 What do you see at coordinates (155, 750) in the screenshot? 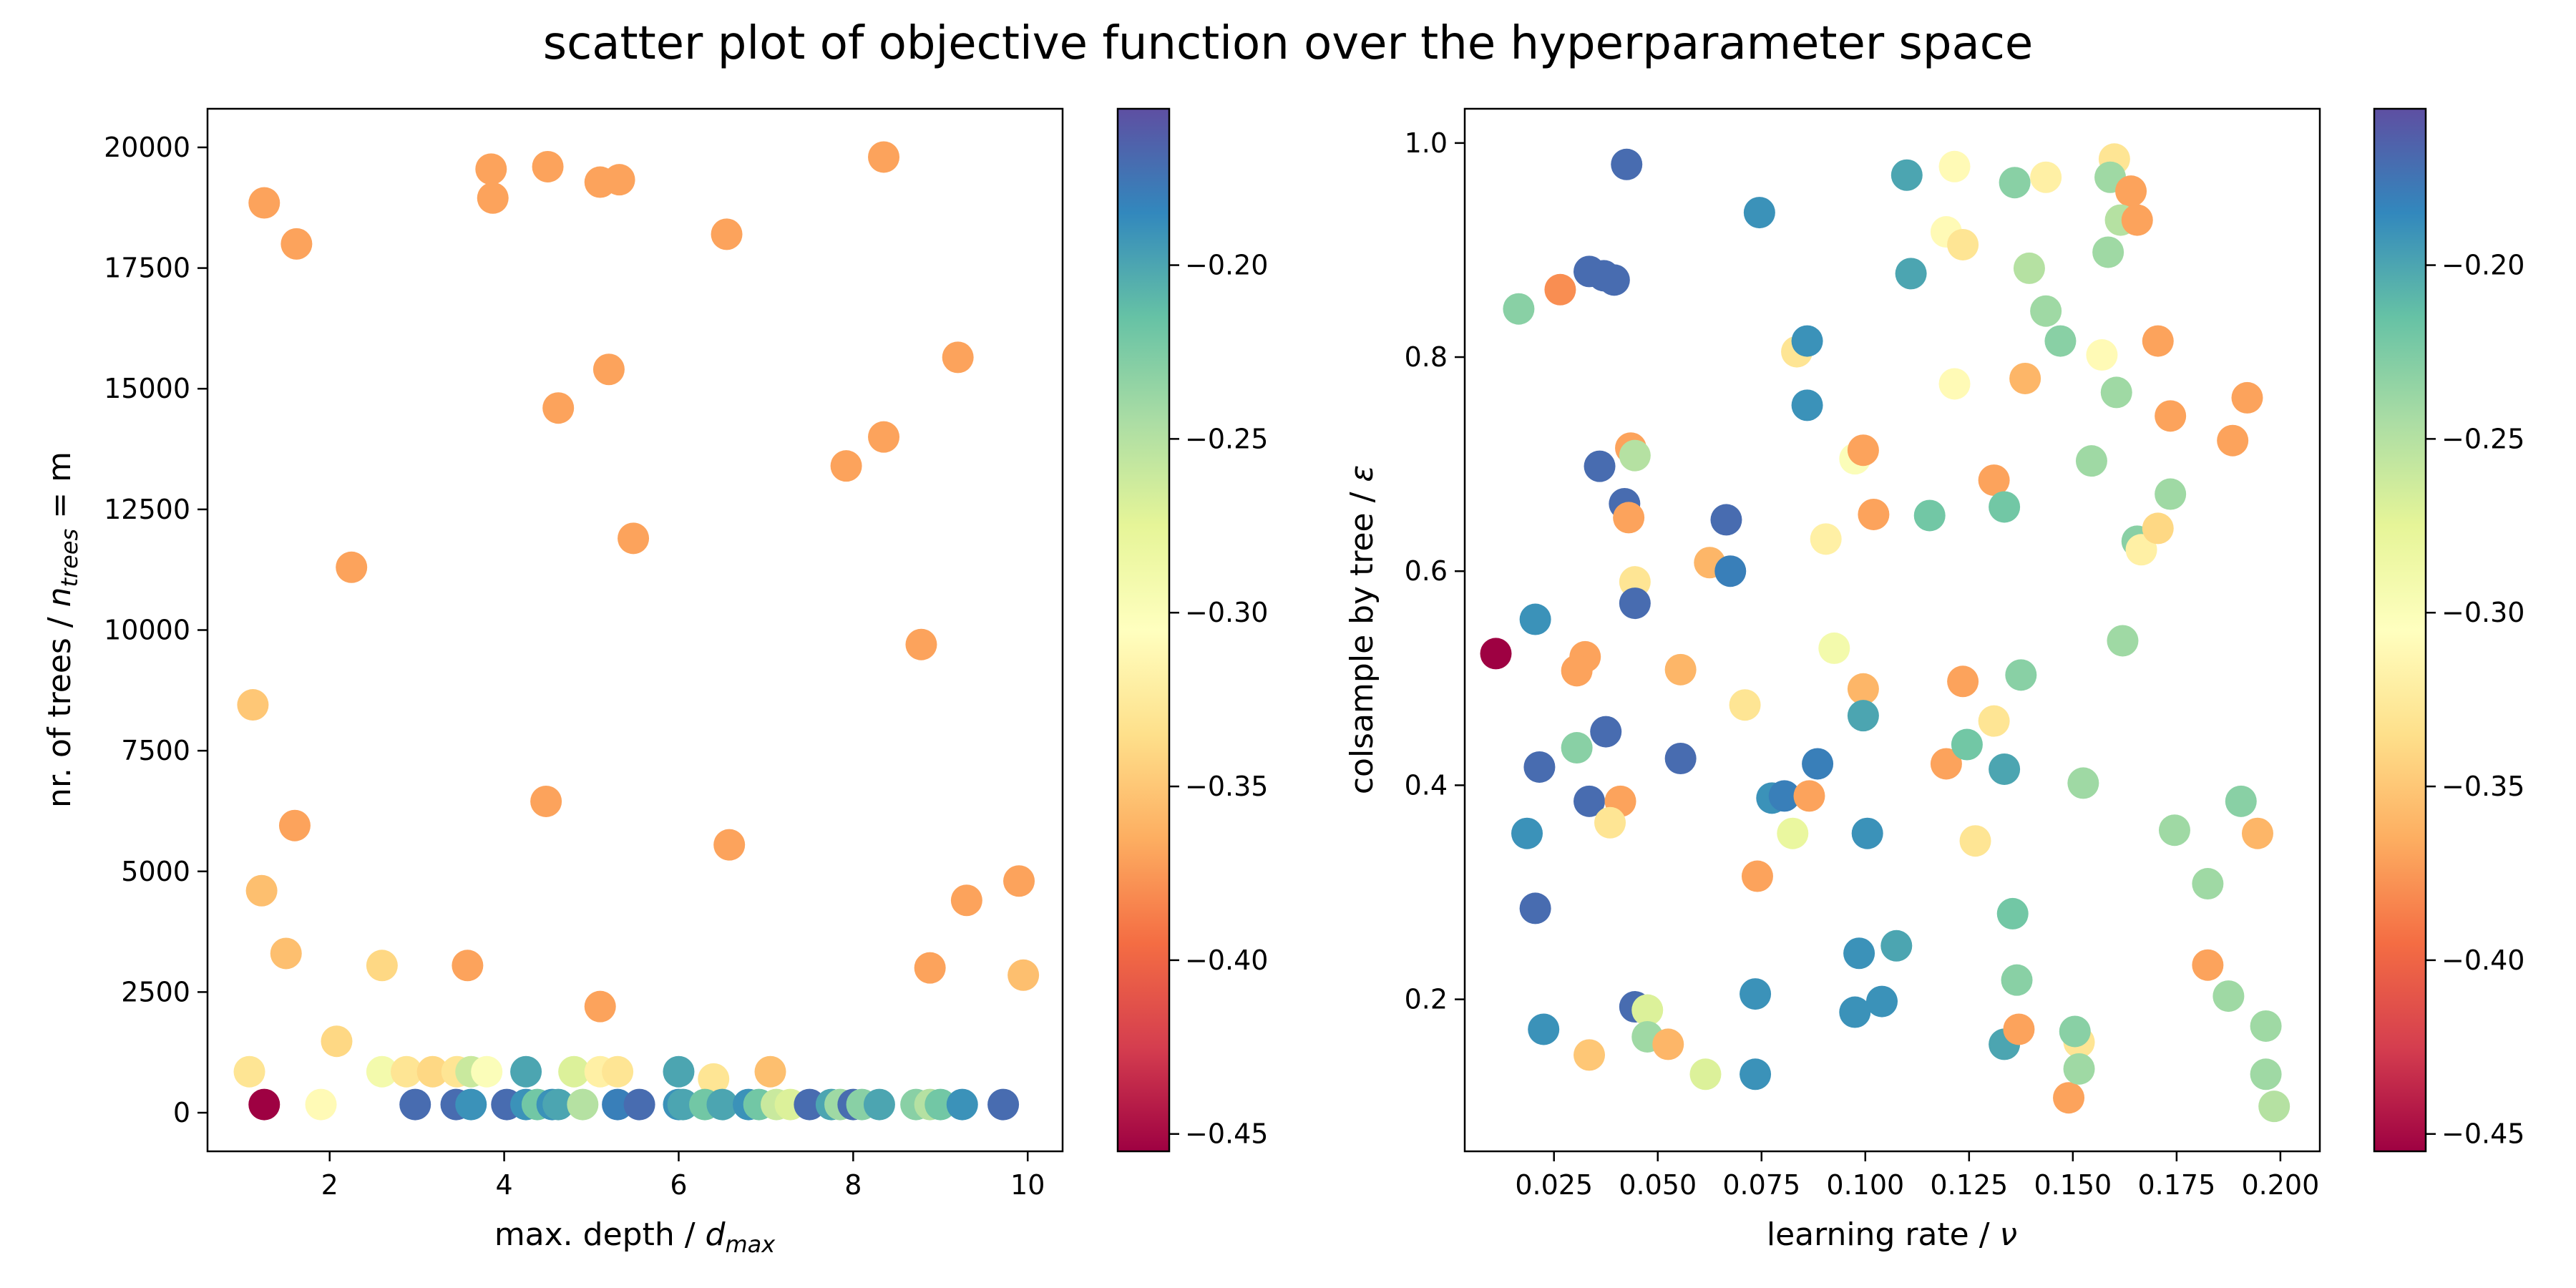
I see `y-tick-label: 7500` at bounding box center [155, 750].